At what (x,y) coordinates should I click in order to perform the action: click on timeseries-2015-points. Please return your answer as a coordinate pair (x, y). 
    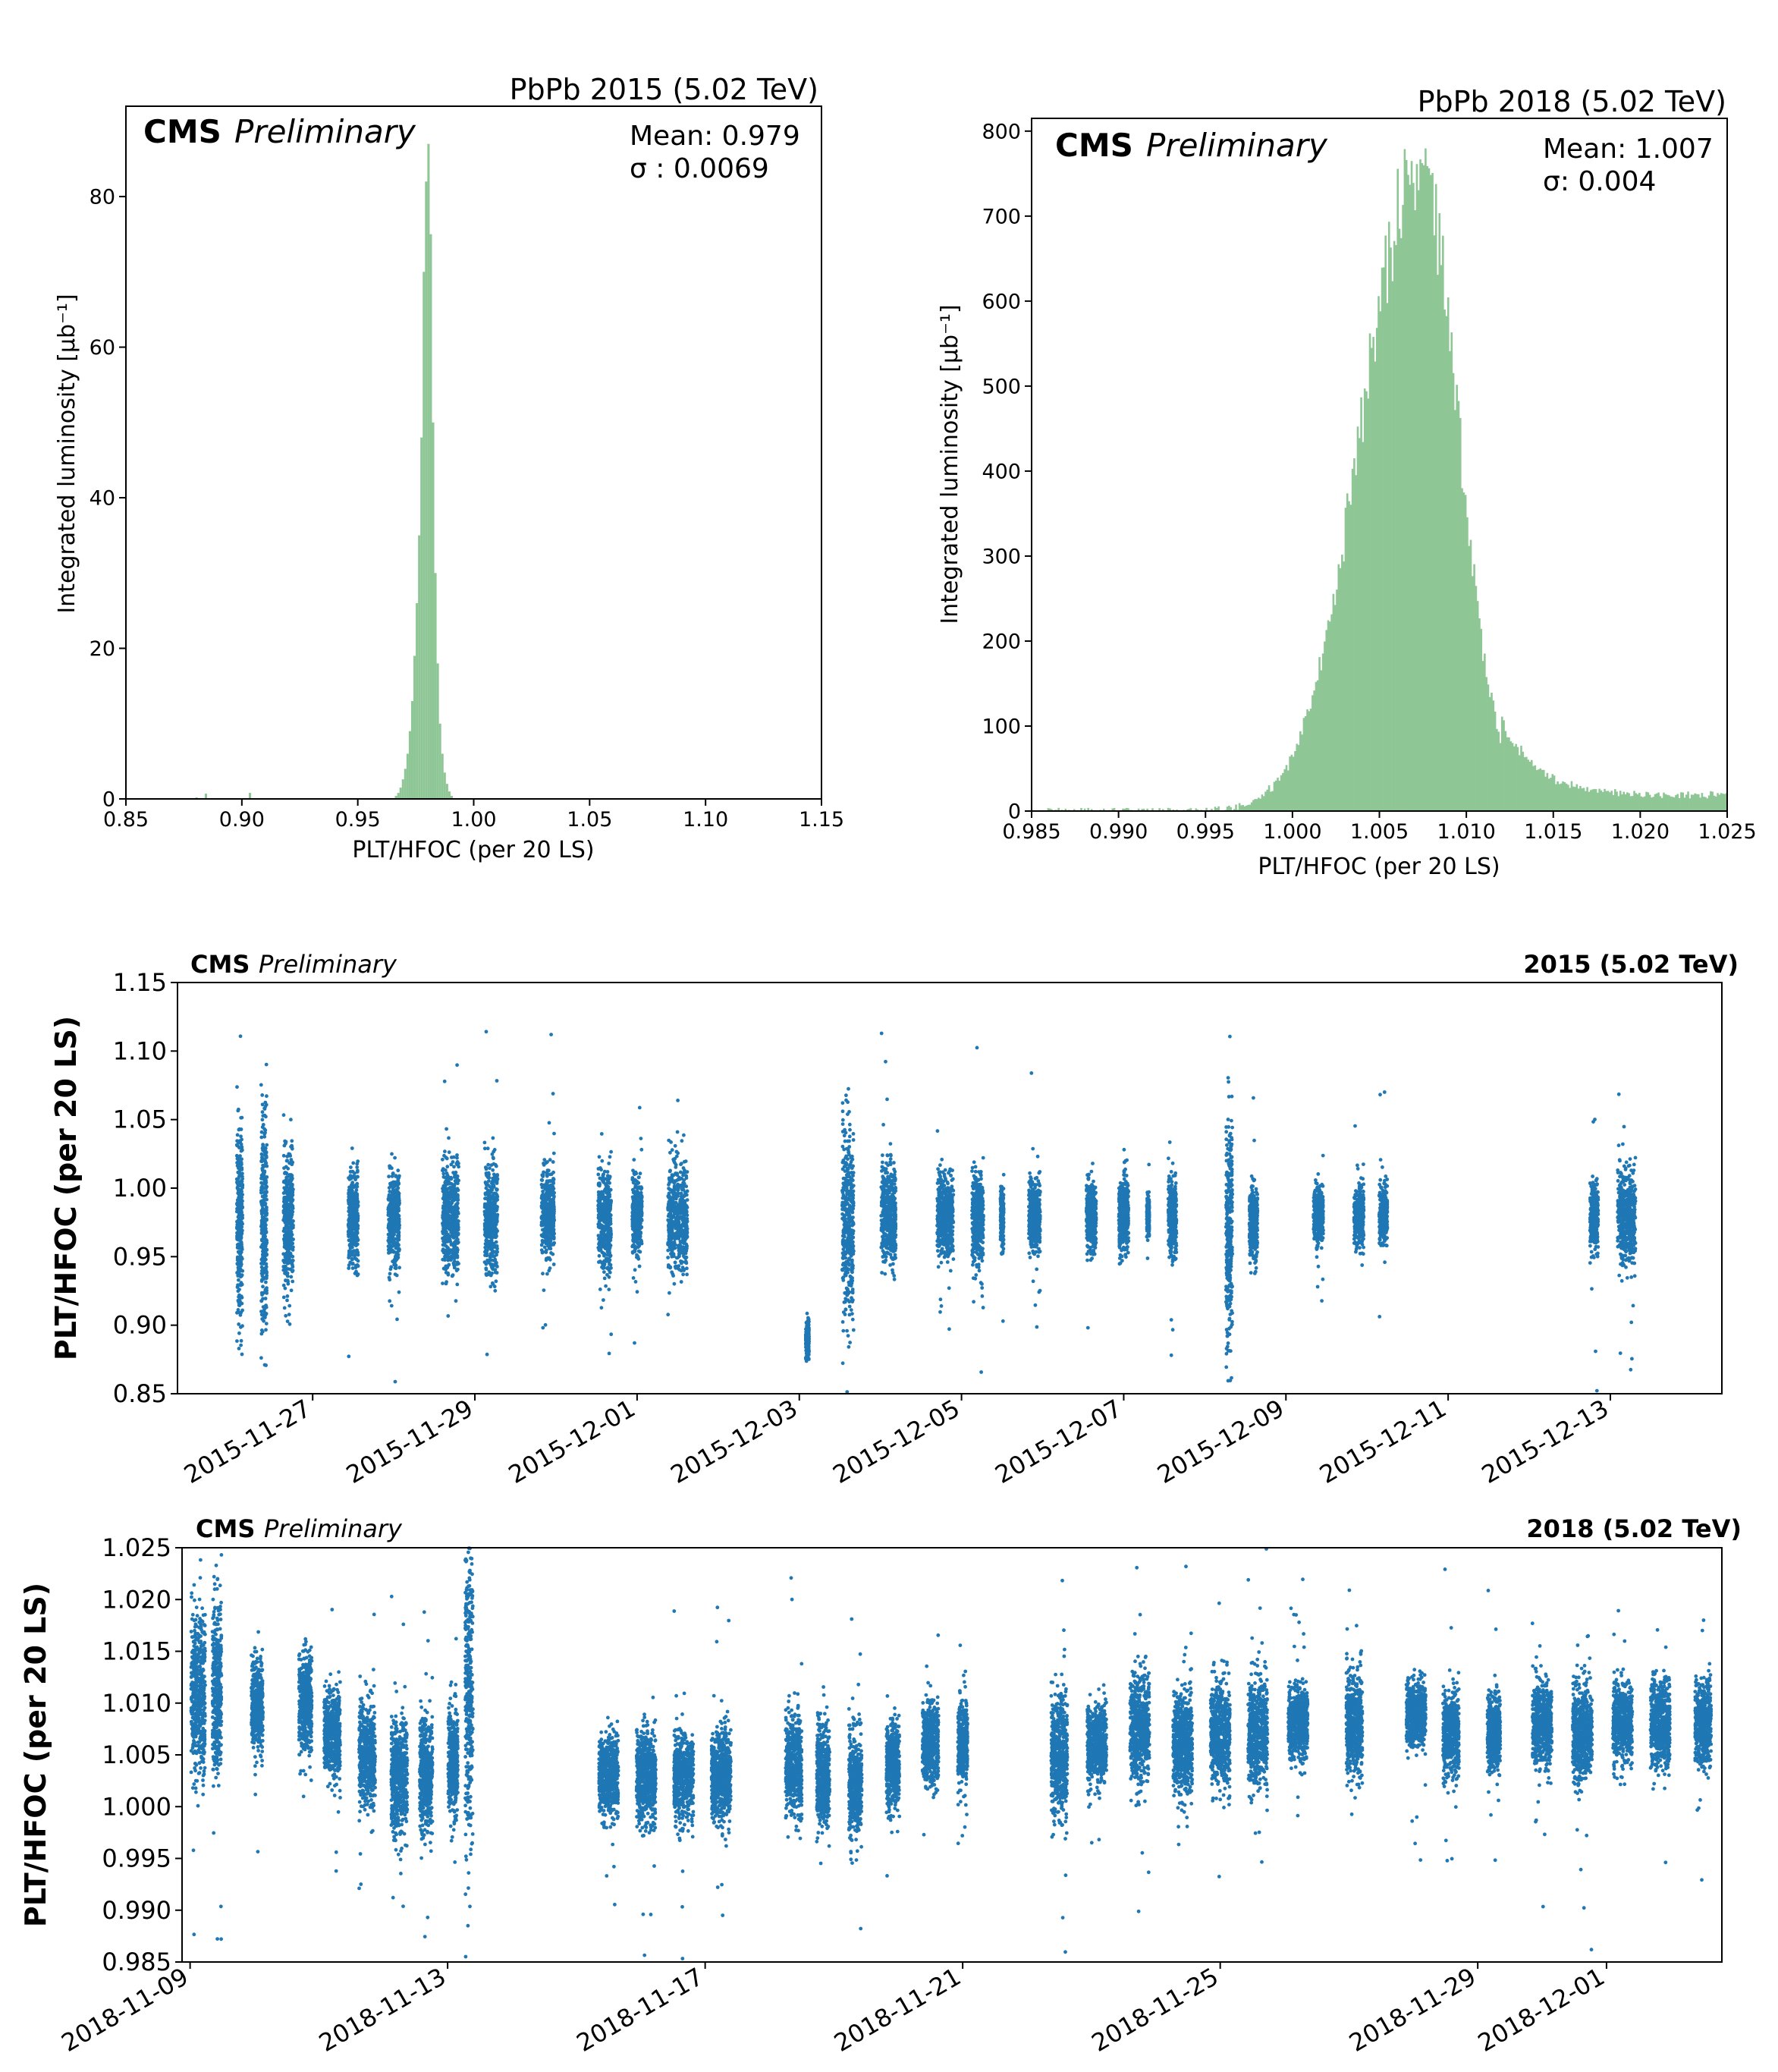
    Looking at the image, I should click on (936, 1212).